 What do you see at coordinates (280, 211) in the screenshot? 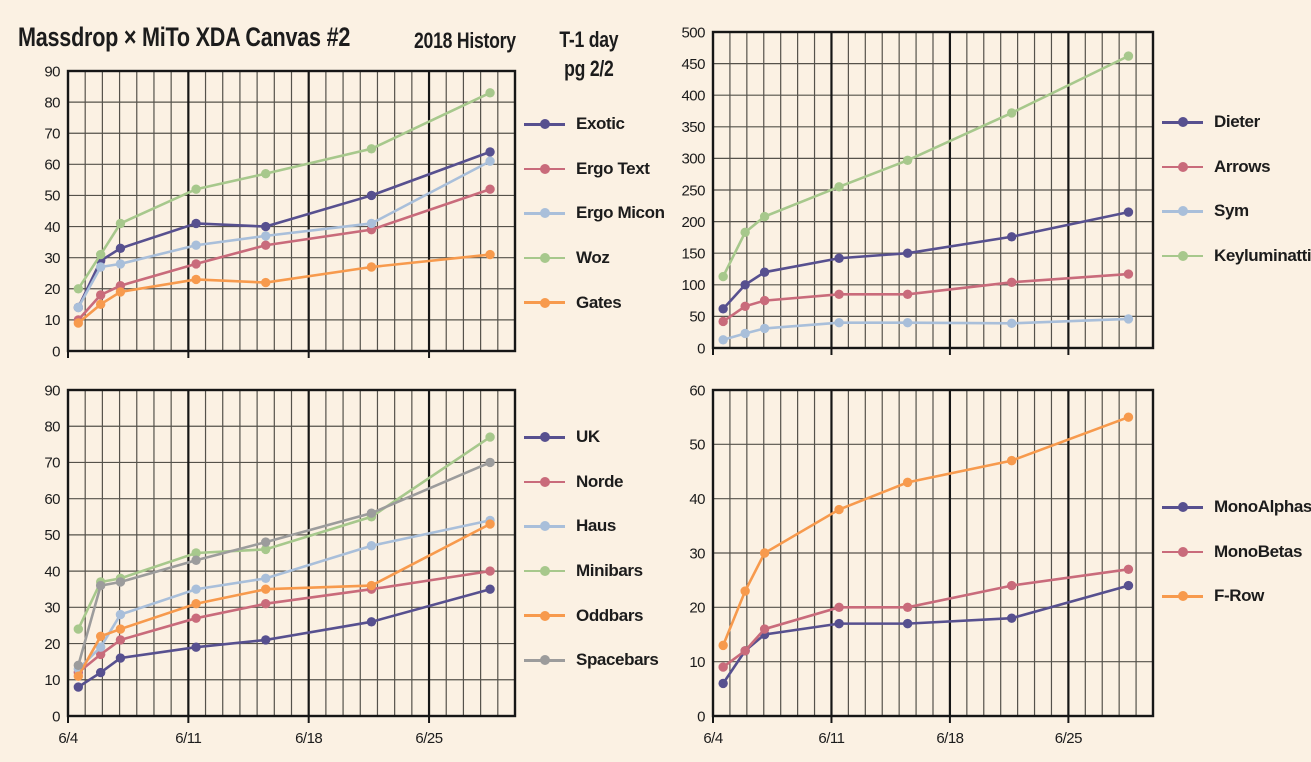
I see `line-chart-top-left: 90 80 70 60 50 40 30 20 10 0` at bounding box center [280, 211].